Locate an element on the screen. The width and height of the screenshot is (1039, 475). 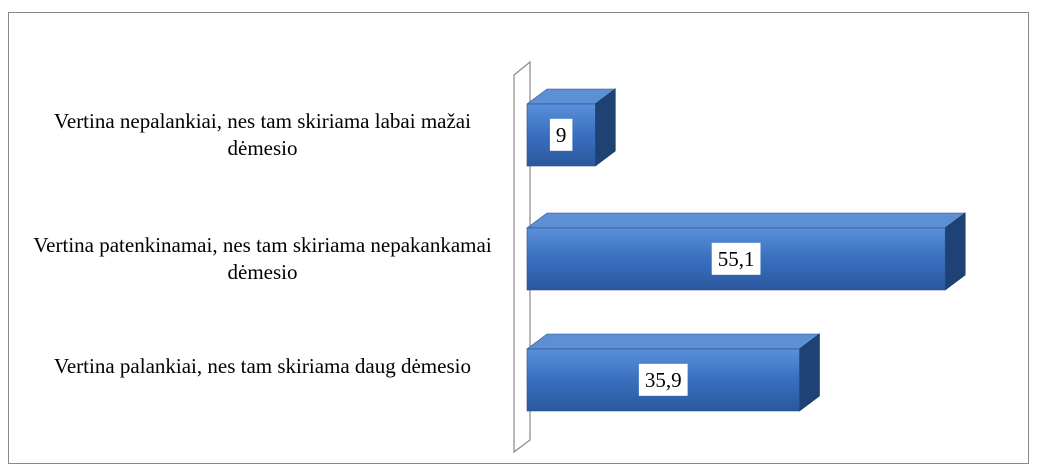
data-label: 9 is located at coordinates (561, 135).